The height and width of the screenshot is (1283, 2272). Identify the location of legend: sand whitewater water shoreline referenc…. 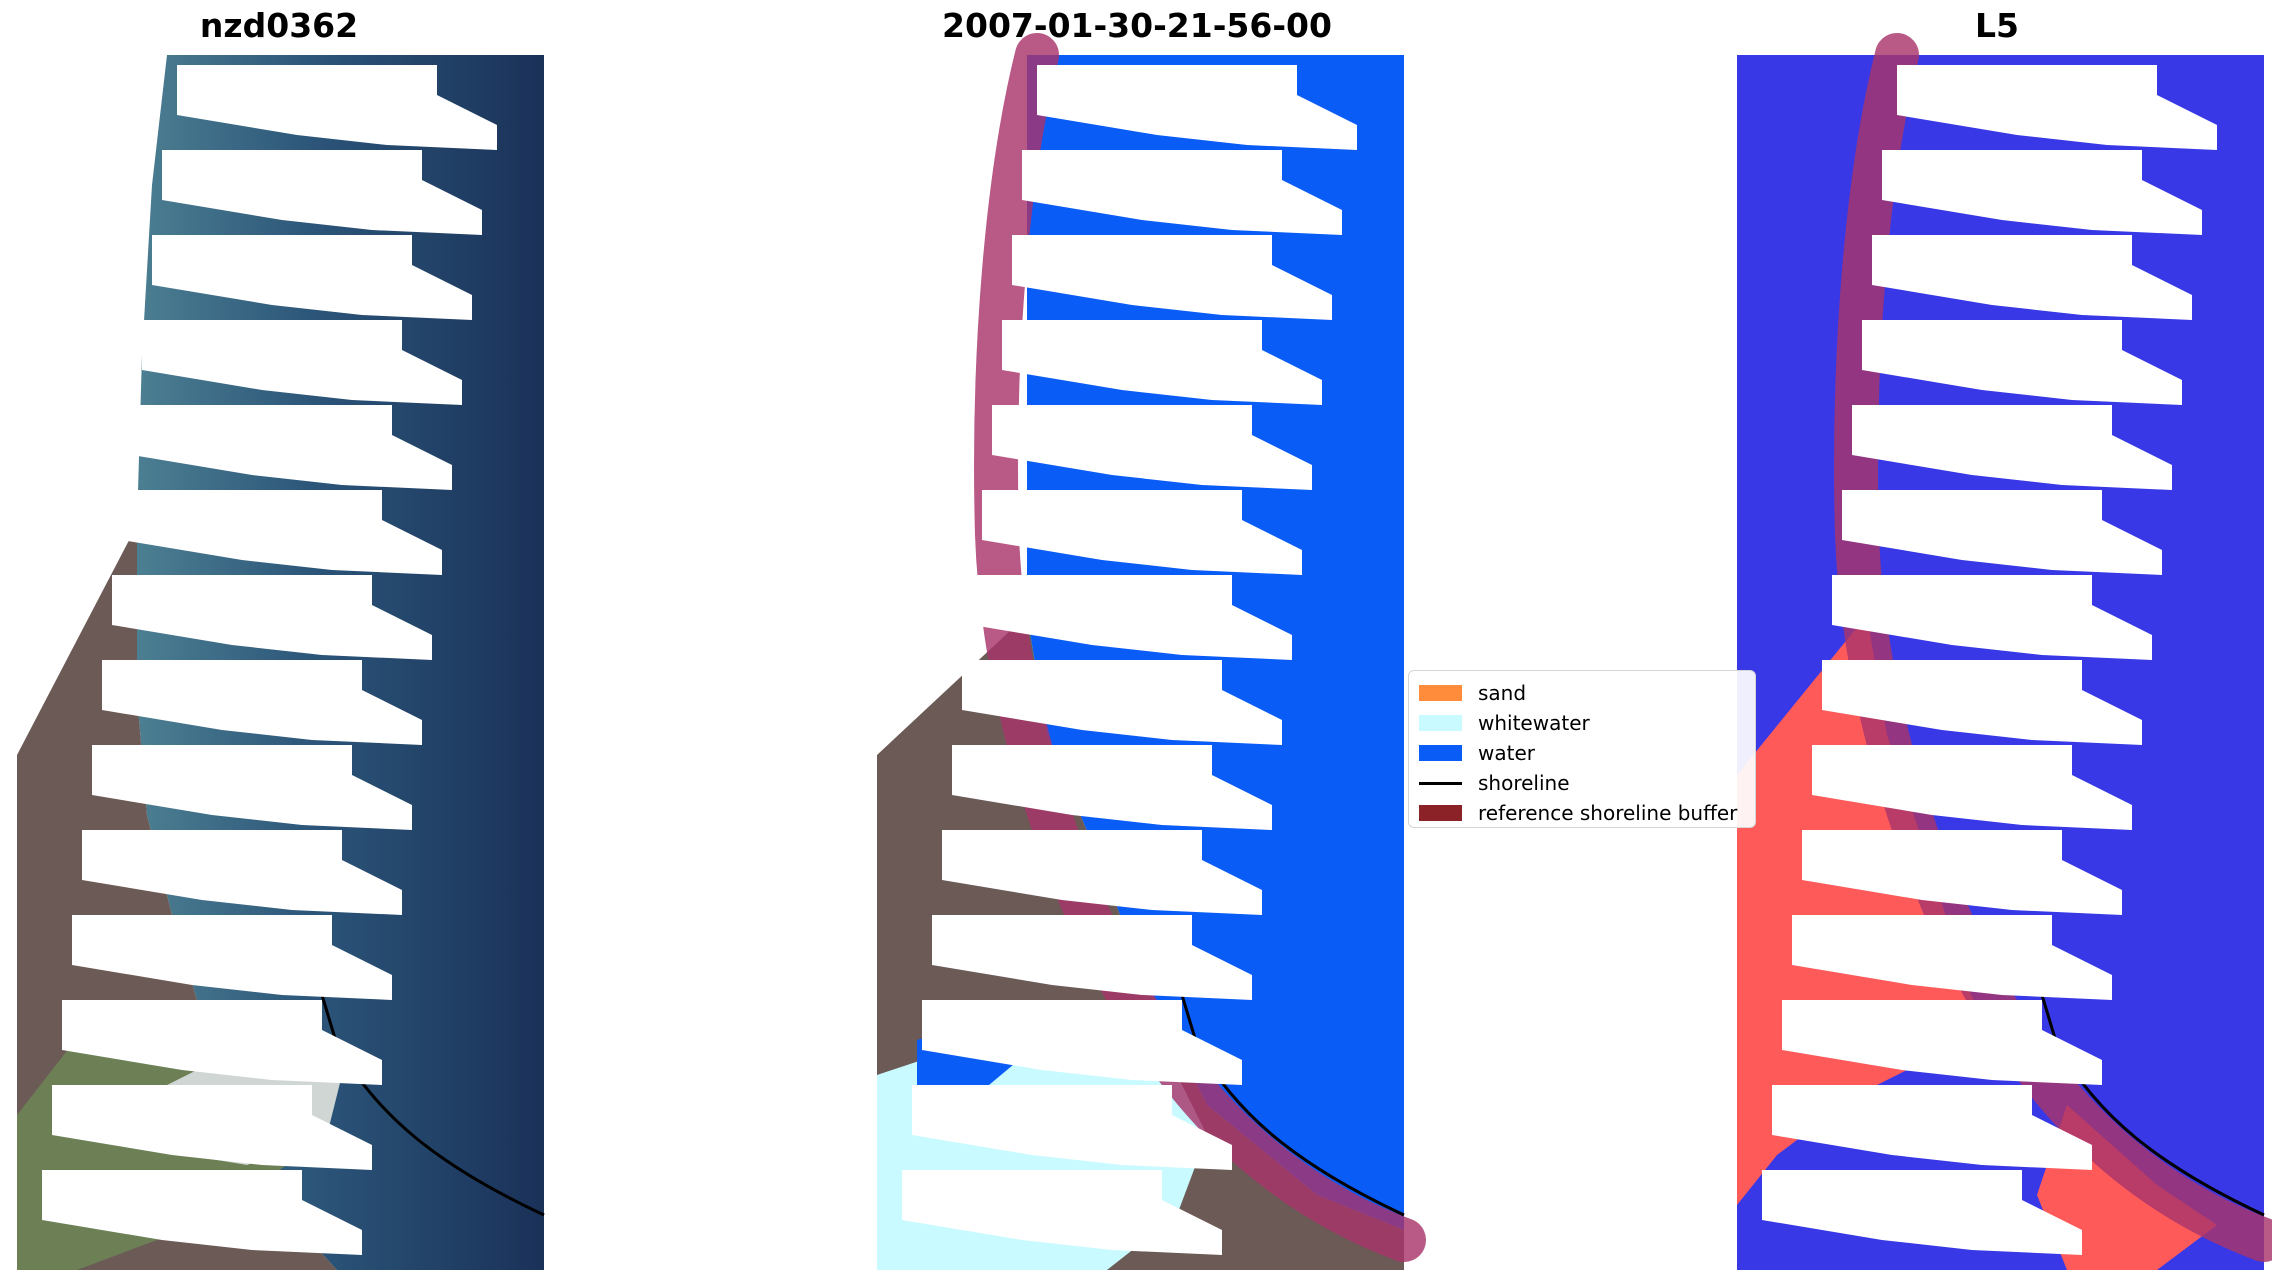
(1582, 749).